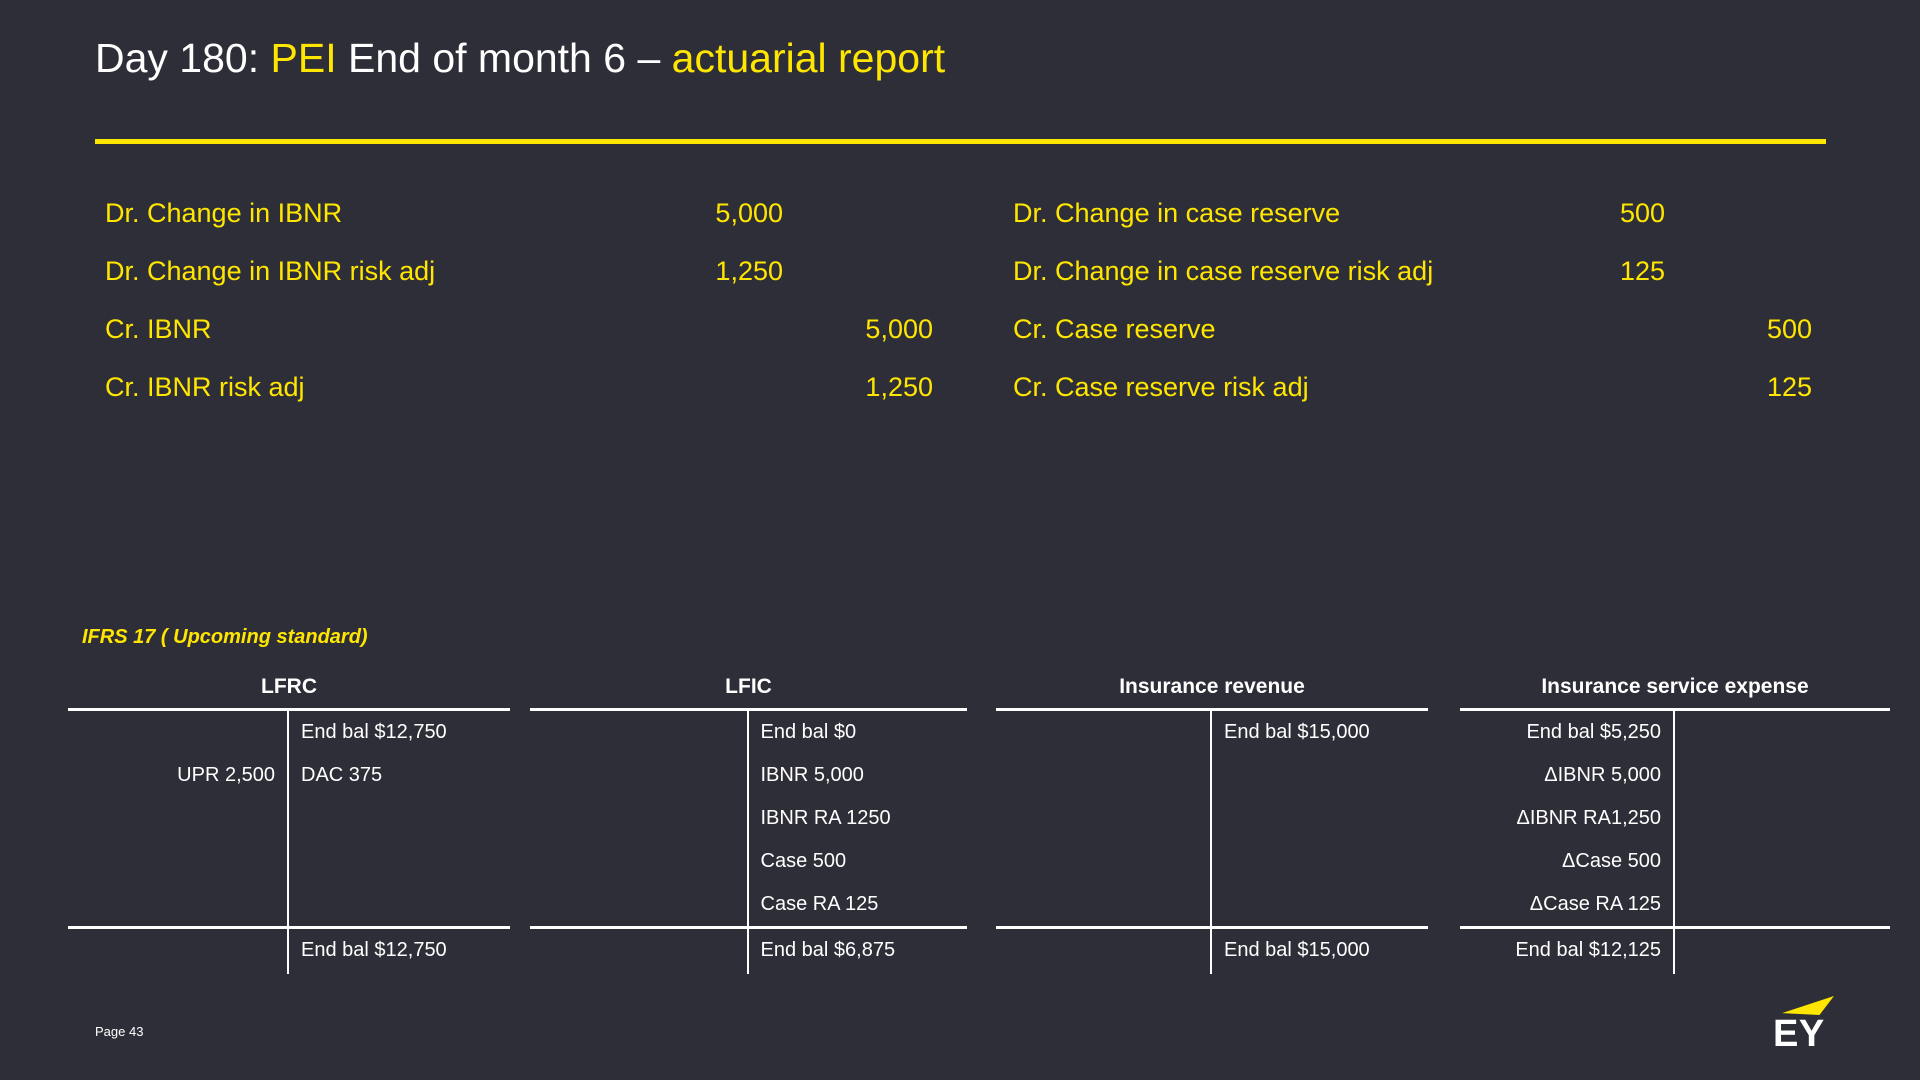 Image resolution: width=1920 pixels, height=1080 pixels. What do you see at coordinates (183, 58) in the screenshot?
I see `title-part-day: Day 180:` at bounding box center [183, 58].